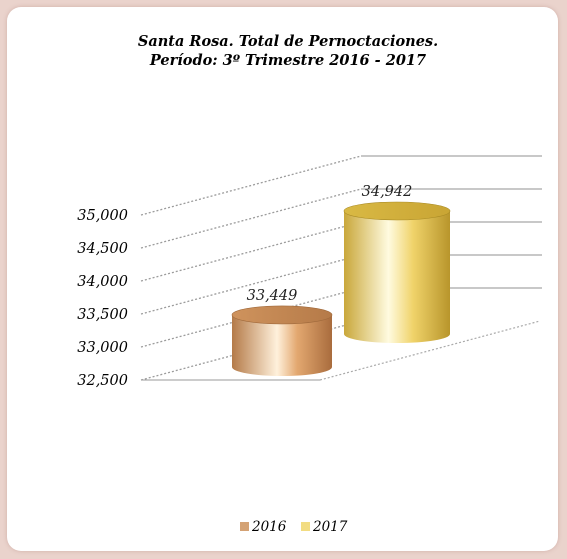  Describe the element at coordinates (244, 526) in the screenshot. I see `legend-swatch-2016` at that location.